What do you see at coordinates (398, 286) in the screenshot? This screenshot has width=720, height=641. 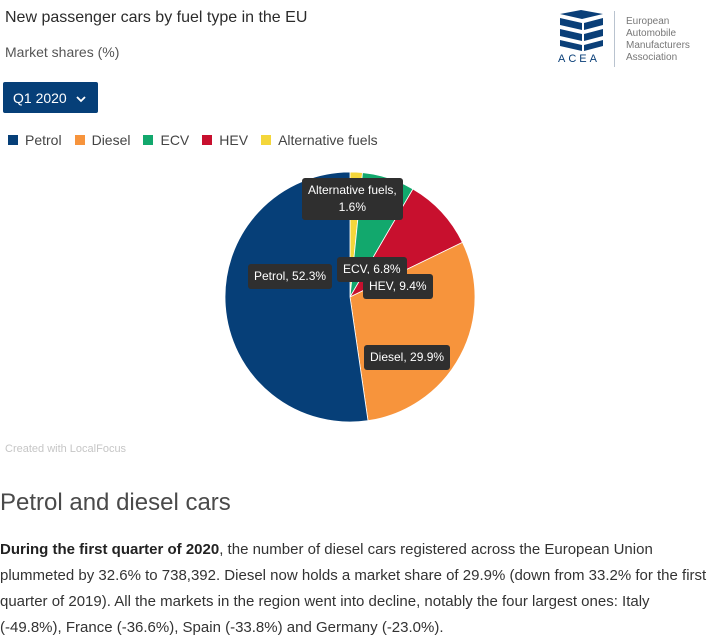 I see `slice-label-hev: HEV, 9.4%` at bounding box center [398, 286].